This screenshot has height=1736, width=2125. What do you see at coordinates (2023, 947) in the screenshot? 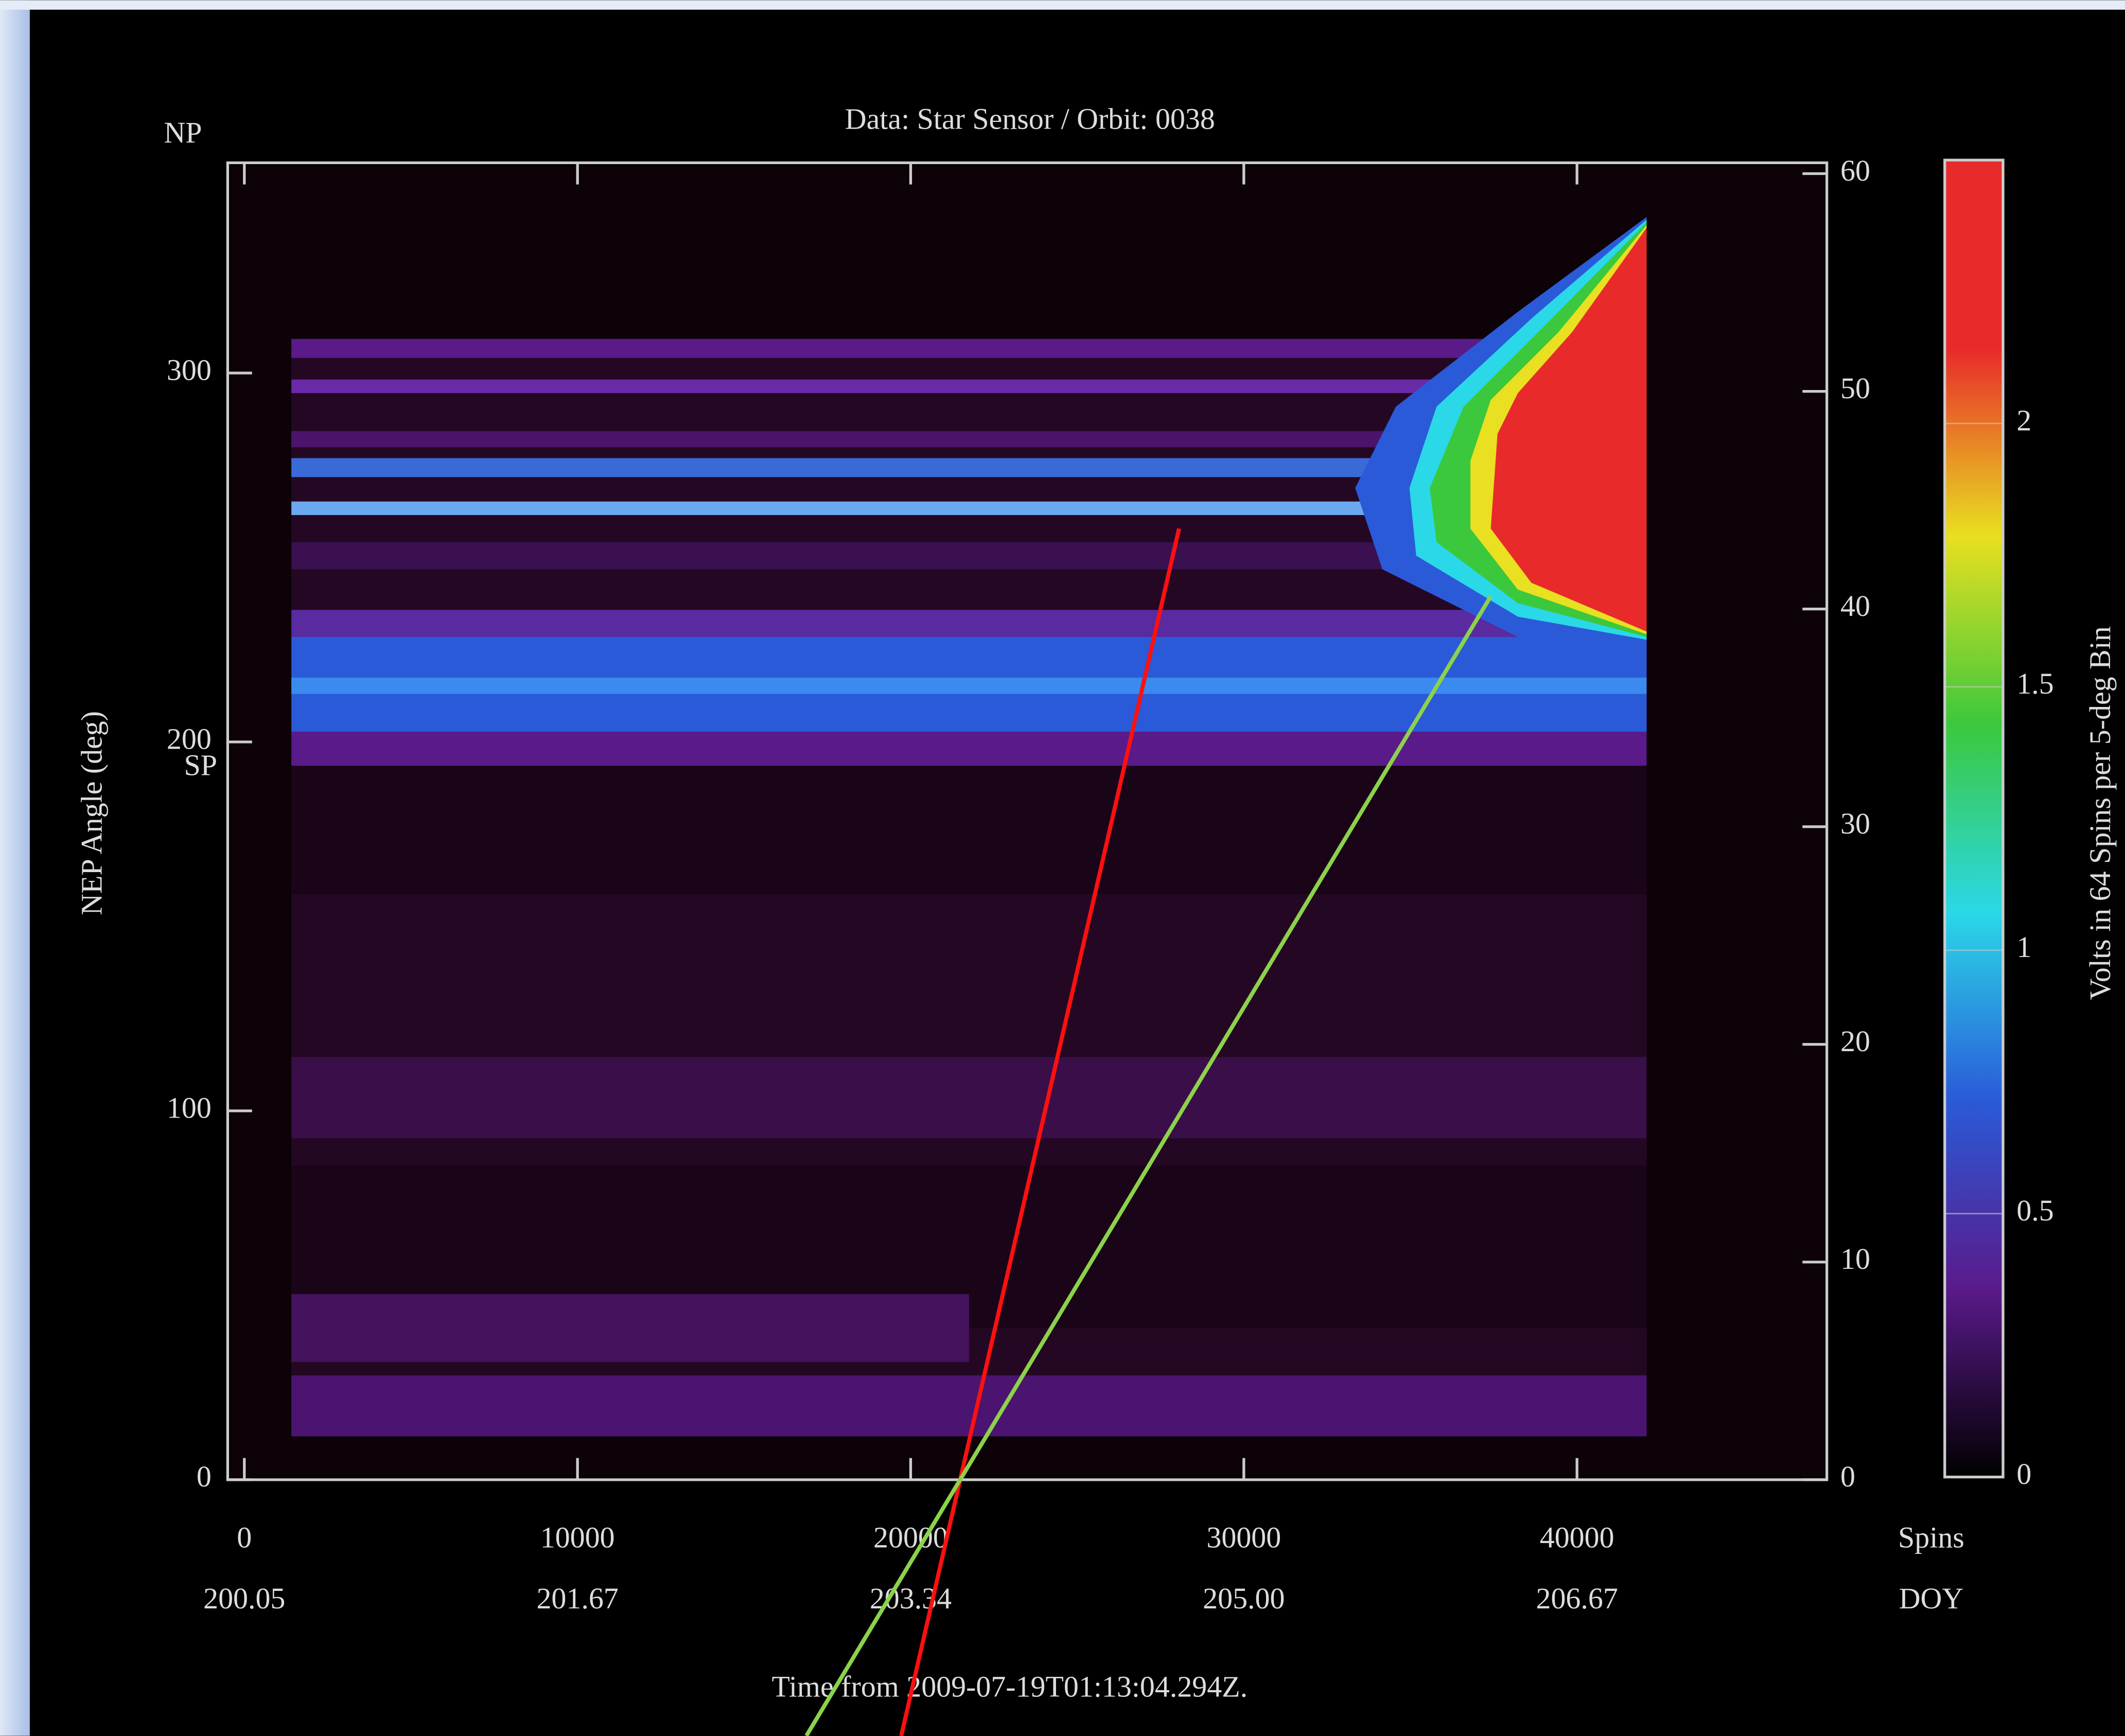
I see `colorbar-tick-label: 1` at bounding box center [2023, 947].